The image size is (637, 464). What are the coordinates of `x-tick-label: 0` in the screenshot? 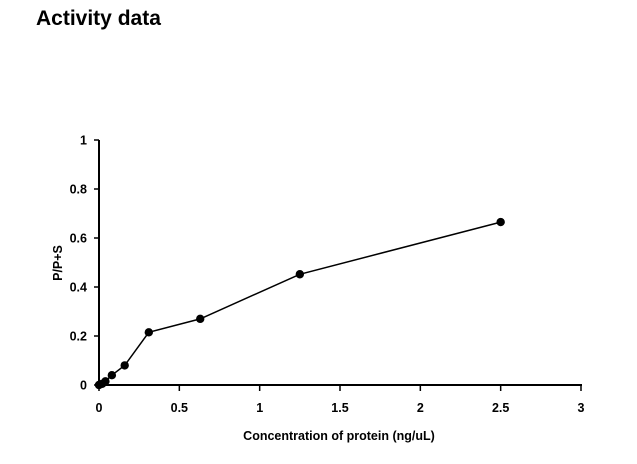 It's located at (99, 408).